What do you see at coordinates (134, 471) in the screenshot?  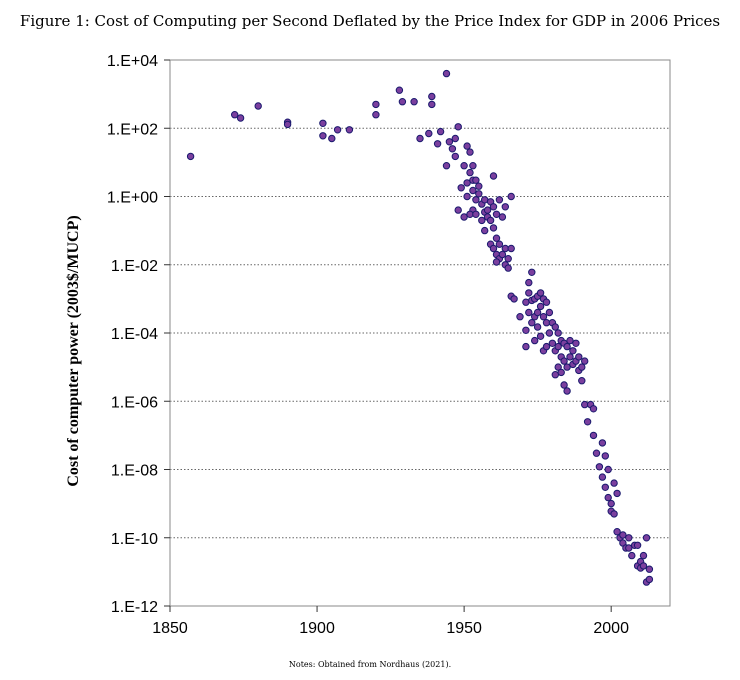 I see `y-tick-label: 1.E-08` at bounding box center [134, 471].